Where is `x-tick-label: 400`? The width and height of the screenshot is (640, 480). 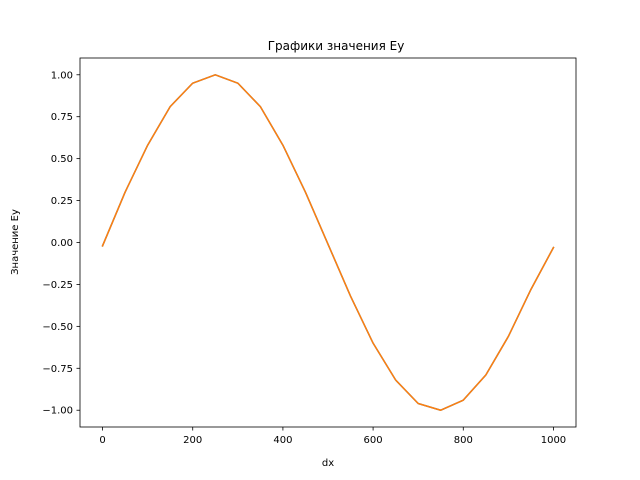 x-tick-label: 400 is located at coordinates (282, 440).